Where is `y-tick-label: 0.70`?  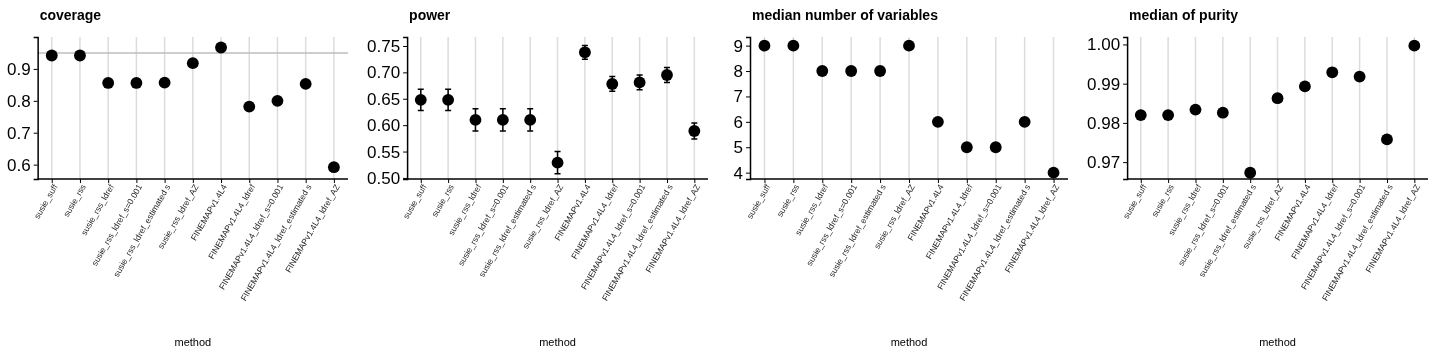
y-tick-label: 0.70 is located at coordinates (384, 73).